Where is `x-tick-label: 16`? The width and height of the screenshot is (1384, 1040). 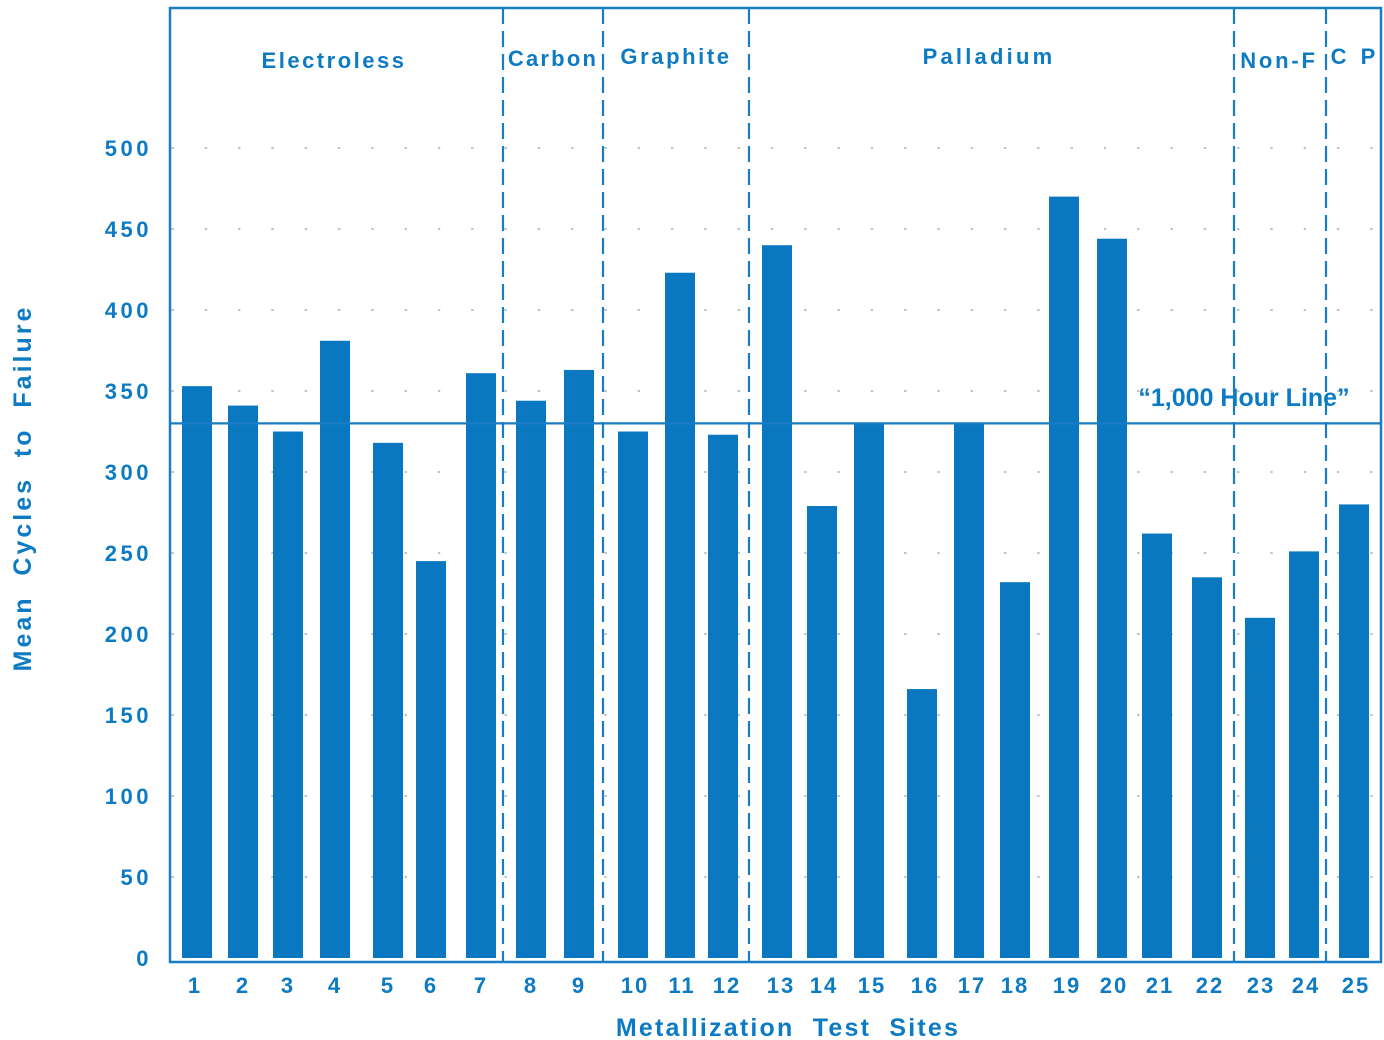
x-tick-label: 16 is located at coordinates (925, 985).